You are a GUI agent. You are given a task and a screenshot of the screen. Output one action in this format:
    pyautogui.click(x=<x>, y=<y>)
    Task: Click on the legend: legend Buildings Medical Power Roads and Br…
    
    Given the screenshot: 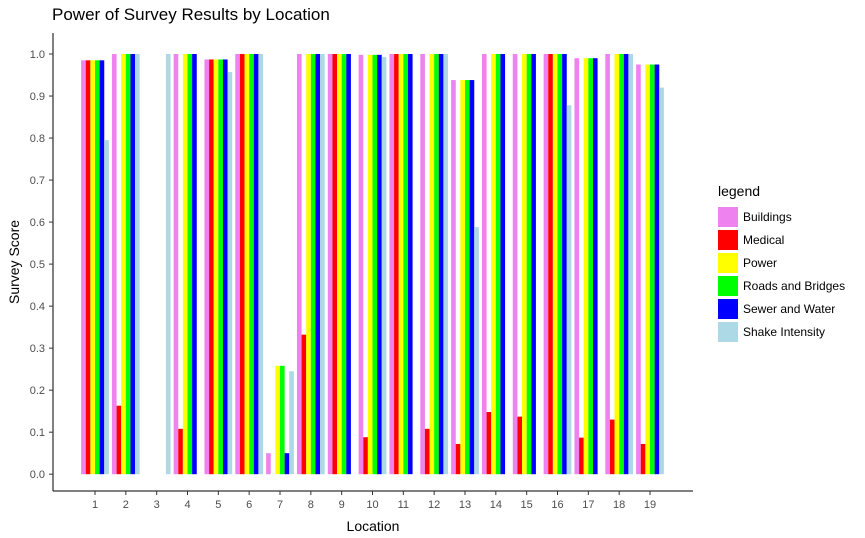 What is the action you would take?
    pyautogui.click(x=781, y=263)
    